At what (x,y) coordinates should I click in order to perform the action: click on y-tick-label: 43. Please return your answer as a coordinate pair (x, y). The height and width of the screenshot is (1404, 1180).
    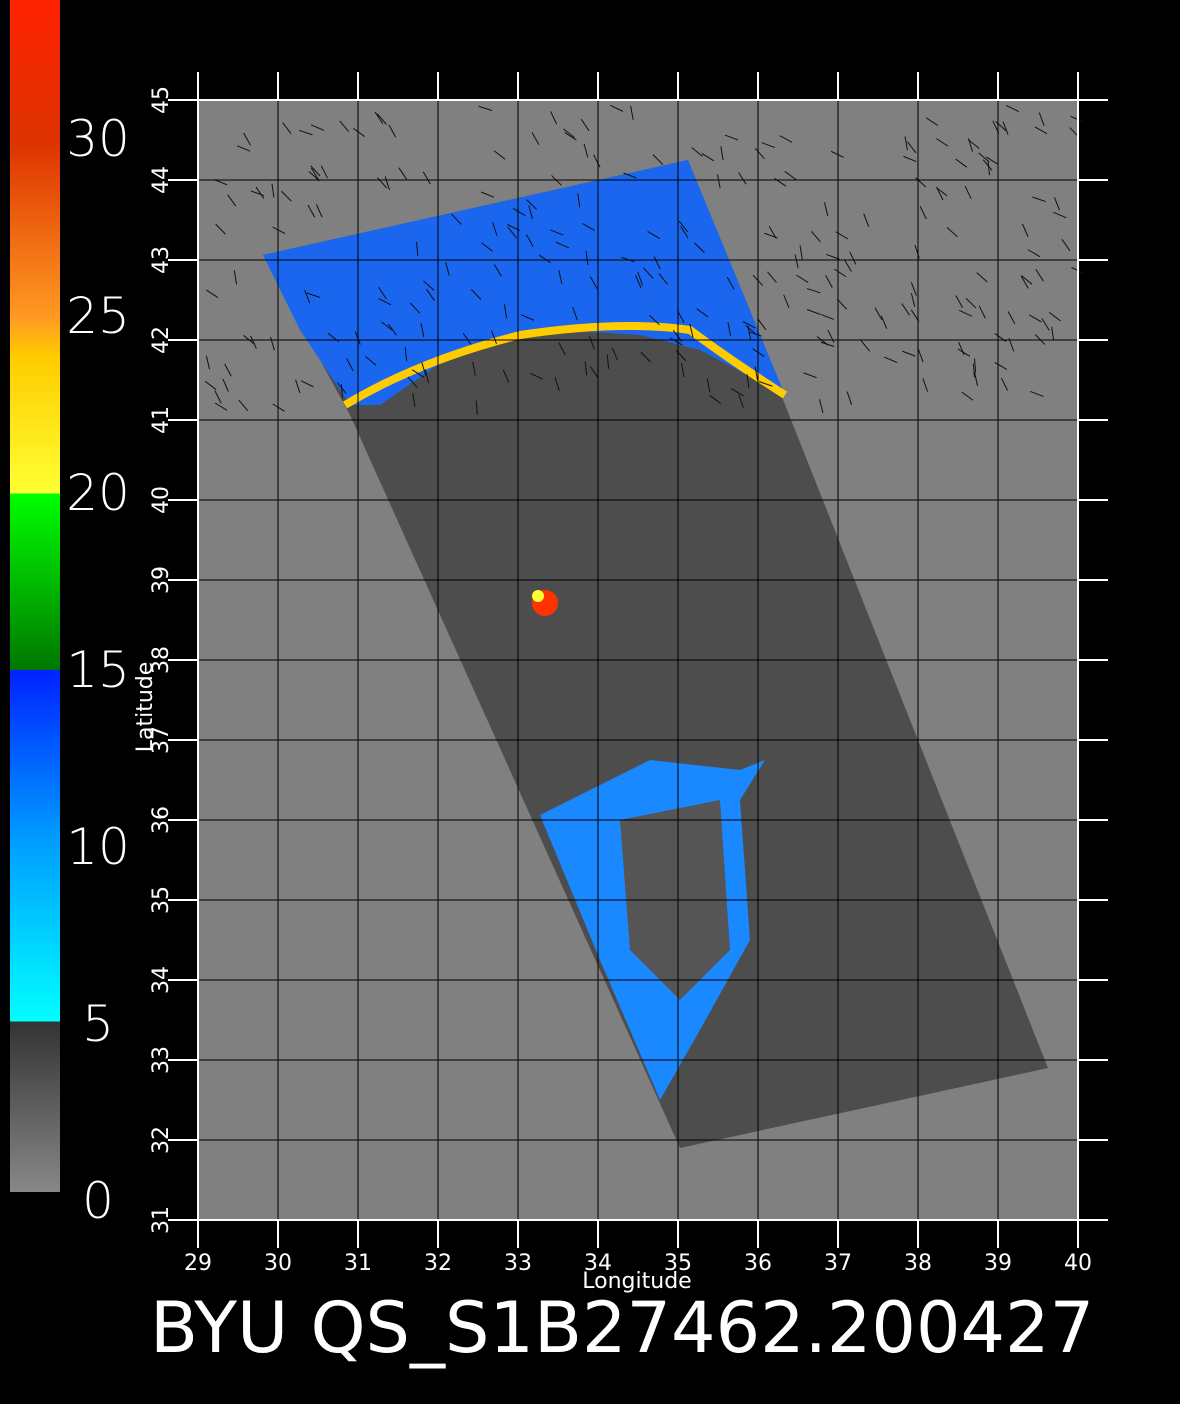
    Looking at the image, I should click on (161, 260).